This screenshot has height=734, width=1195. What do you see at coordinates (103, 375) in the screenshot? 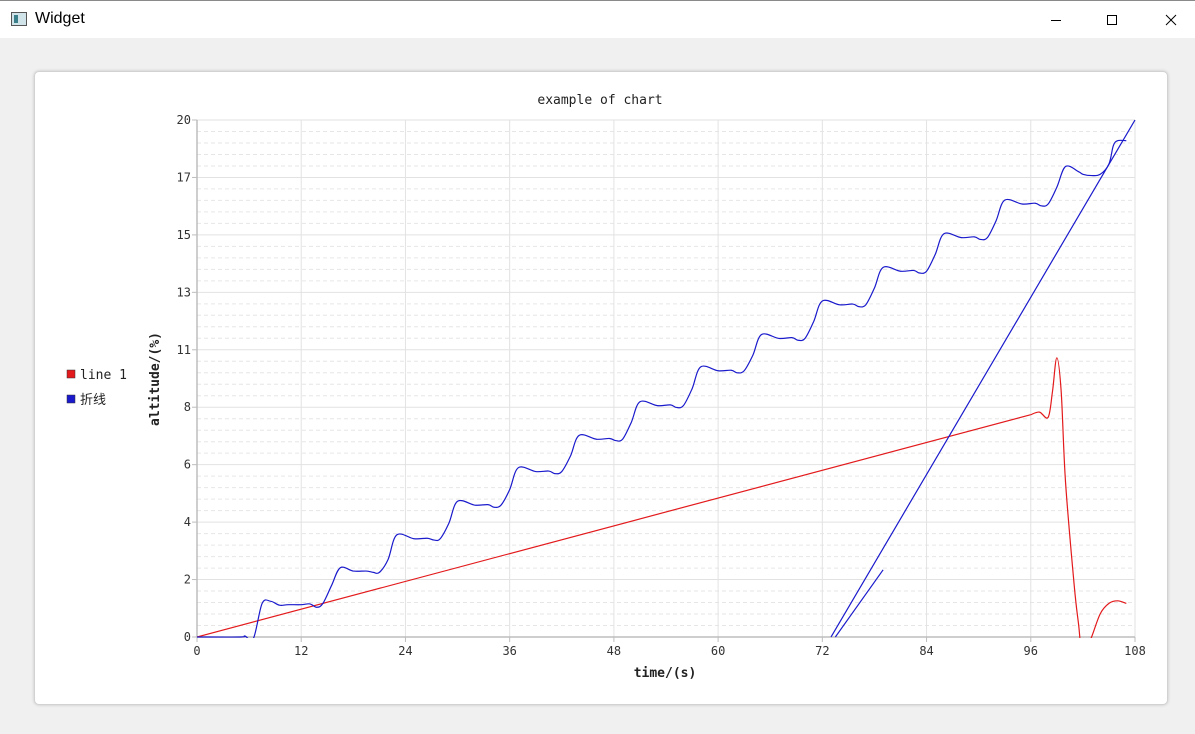
I see `legend-label: line 1` at bounding box center [103, 375].